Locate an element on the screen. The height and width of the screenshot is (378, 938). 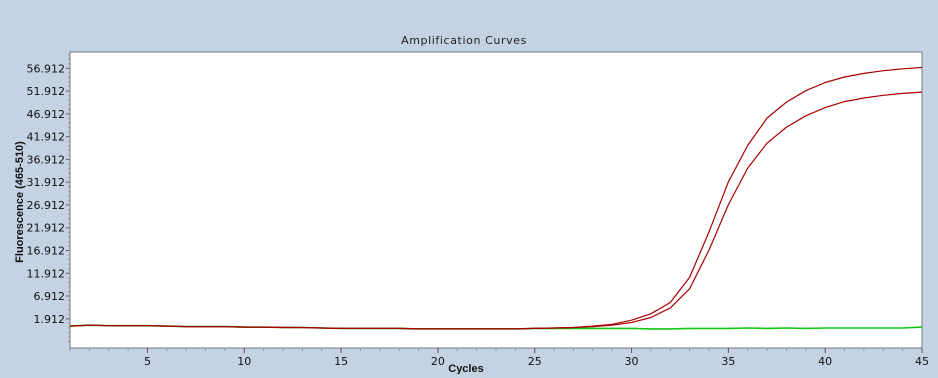
x-tick-label: 30 is located at coordinates (632, 361).